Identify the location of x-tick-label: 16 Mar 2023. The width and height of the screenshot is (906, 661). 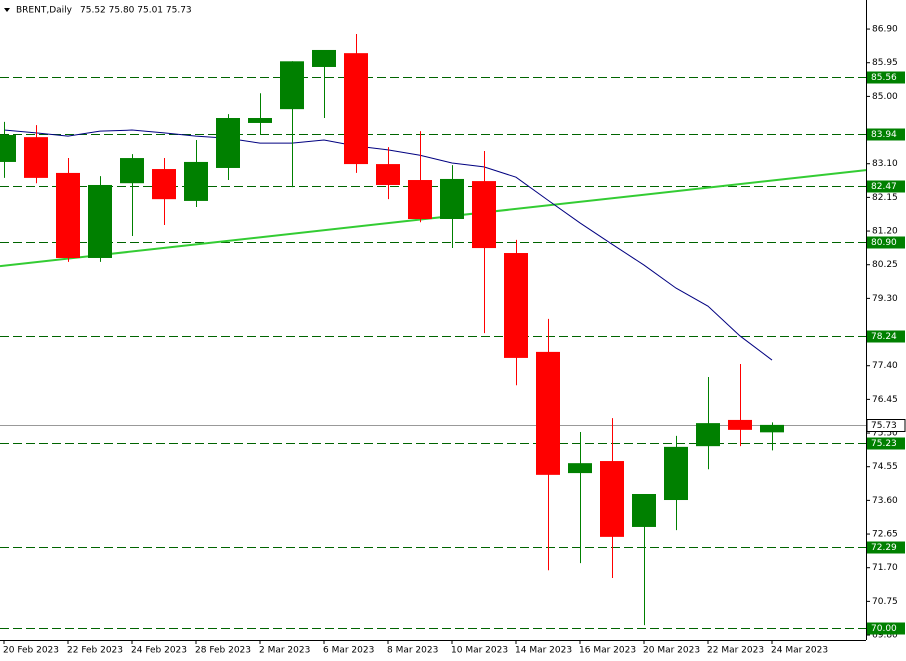
(607, 651).